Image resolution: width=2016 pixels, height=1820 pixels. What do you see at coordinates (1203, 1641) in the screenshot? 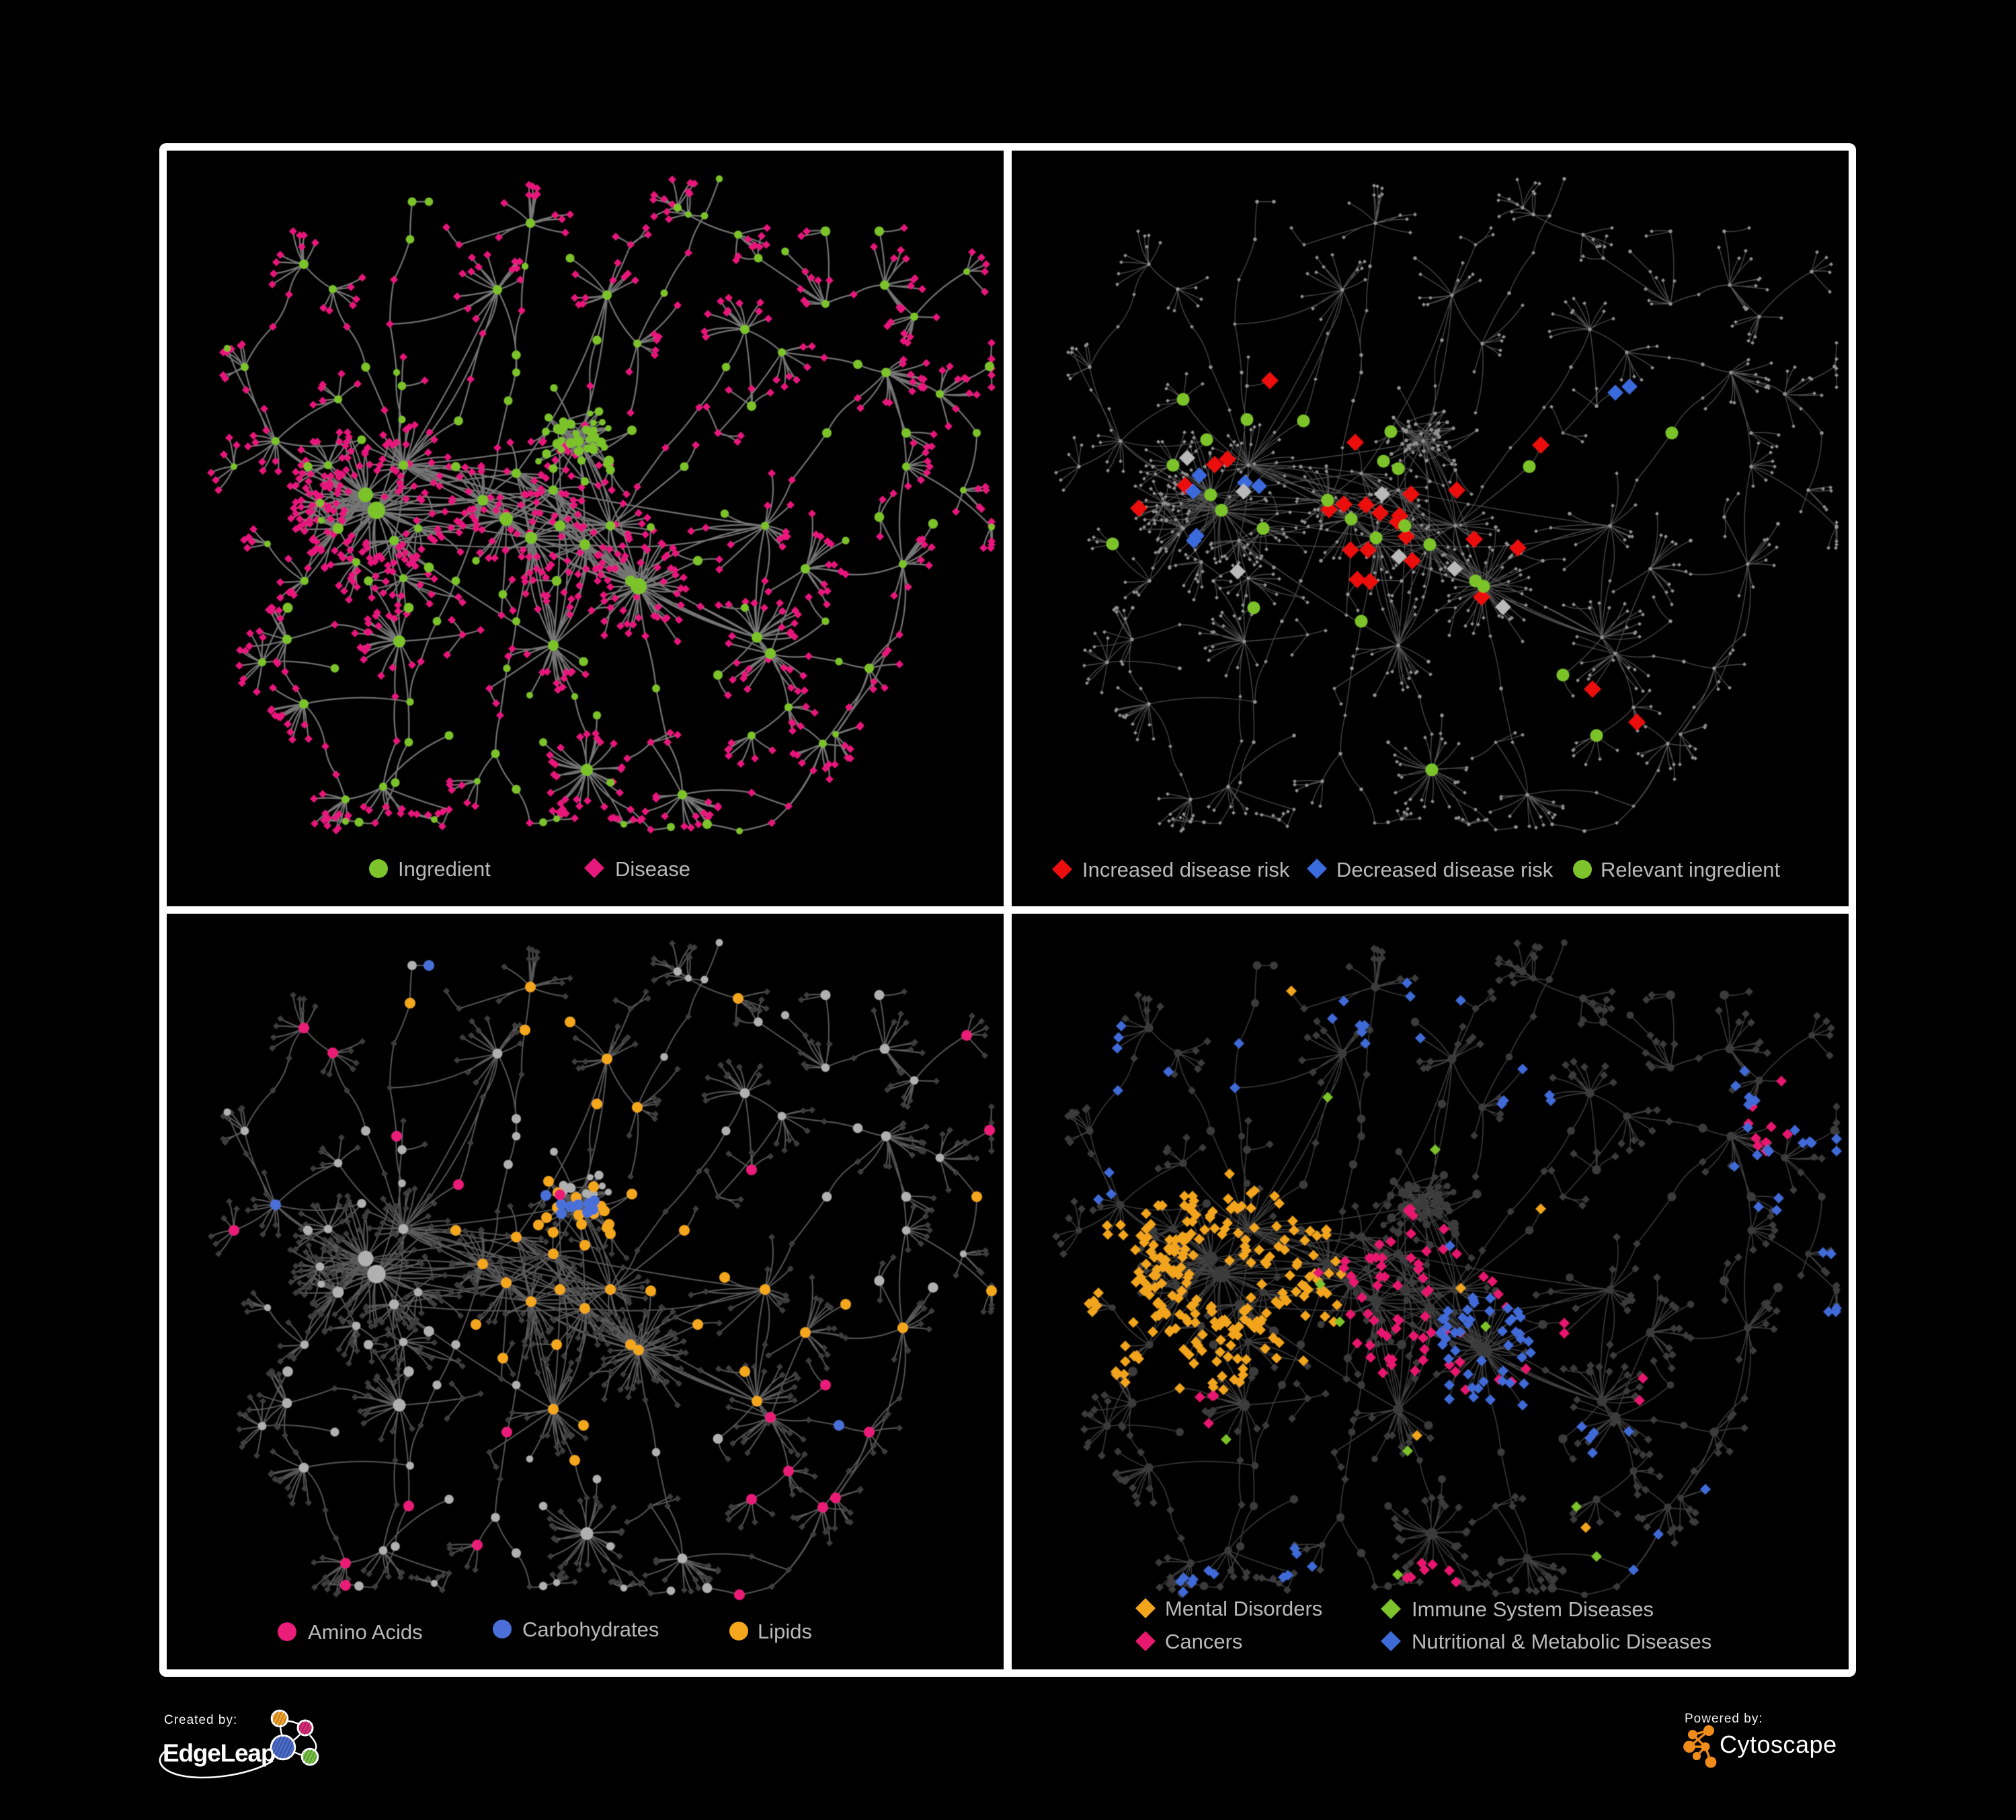
I see `svg-text: Cancers` at bounding box center [1203, 1641].